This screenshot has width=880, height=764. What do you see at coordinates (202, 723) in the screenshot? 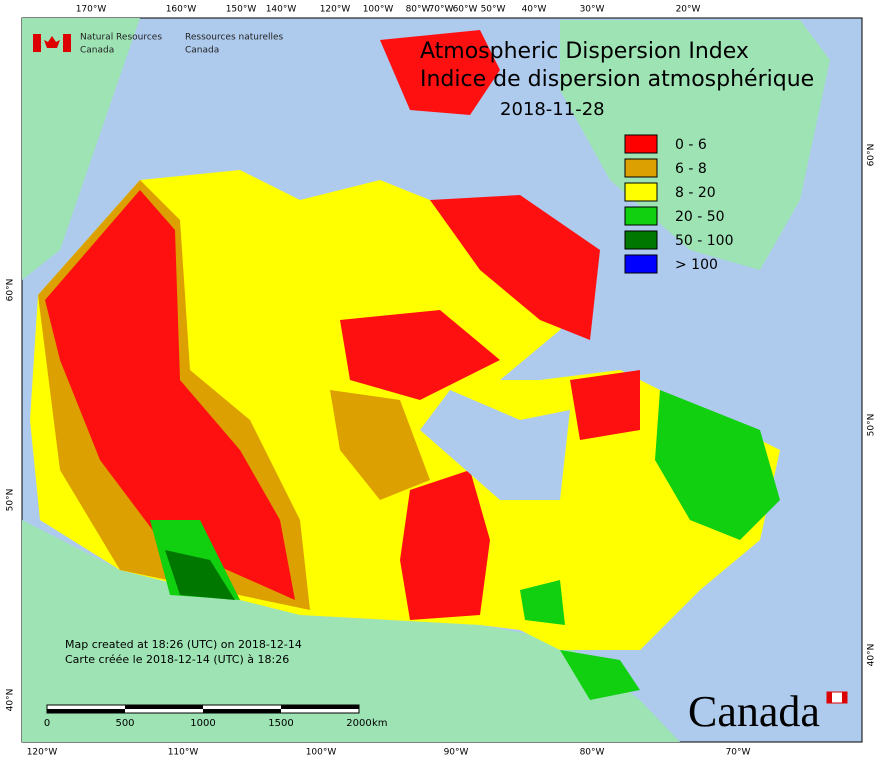
I see `scale-label: 1000` at bounding box center [202, 723].